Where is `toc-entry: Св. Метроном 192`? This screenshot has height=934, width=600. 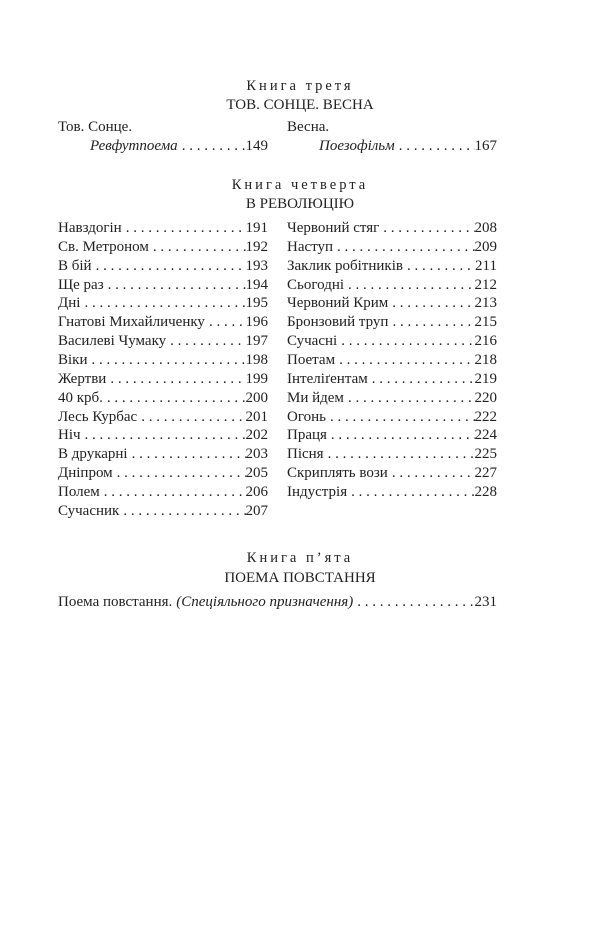 toc-entry: Св. Метроном 192 is located at coordinates (163, 247).